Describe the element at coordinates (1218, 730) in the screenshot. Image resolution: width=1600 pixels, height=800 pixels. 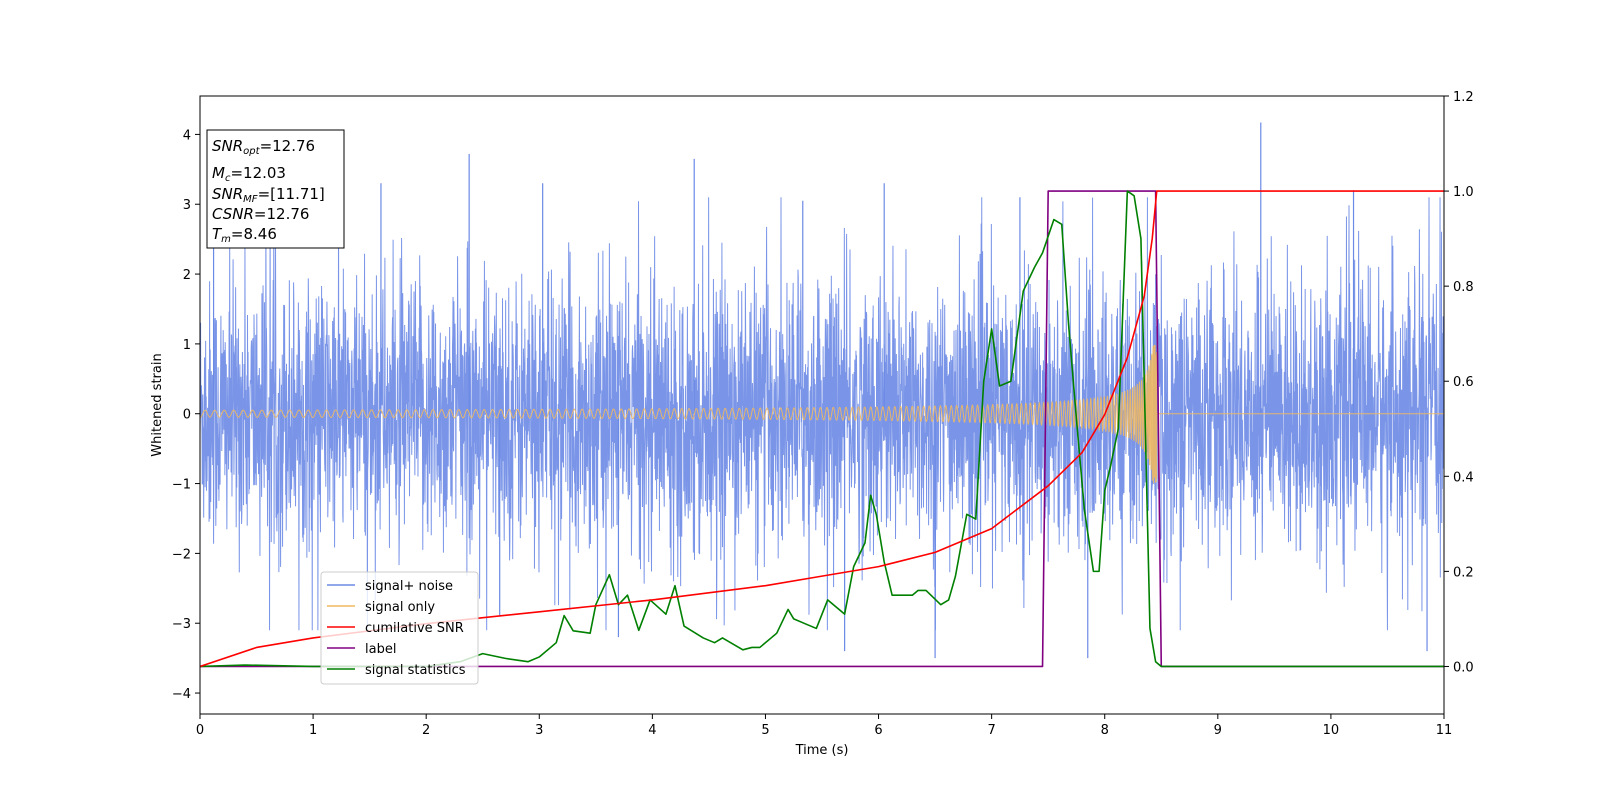
I see `x-tick-label-9: 9` at that location.